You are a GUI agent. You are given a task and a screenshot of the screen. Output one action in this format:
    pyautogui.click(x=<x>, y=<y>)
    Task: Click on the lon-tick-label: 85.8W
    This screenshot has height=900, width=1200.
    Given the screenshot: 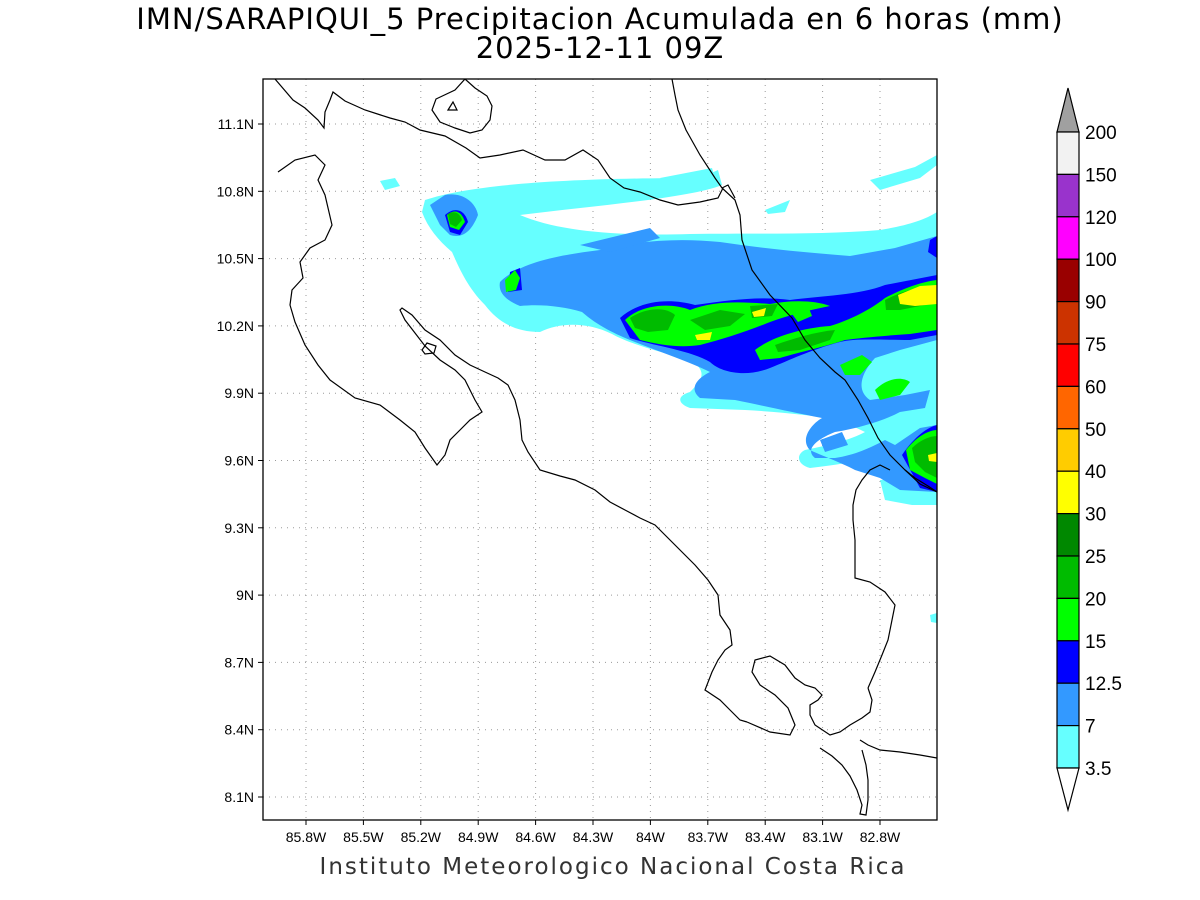 What is the action you would take?
    pyautogui.click(x=306, y=837)
    